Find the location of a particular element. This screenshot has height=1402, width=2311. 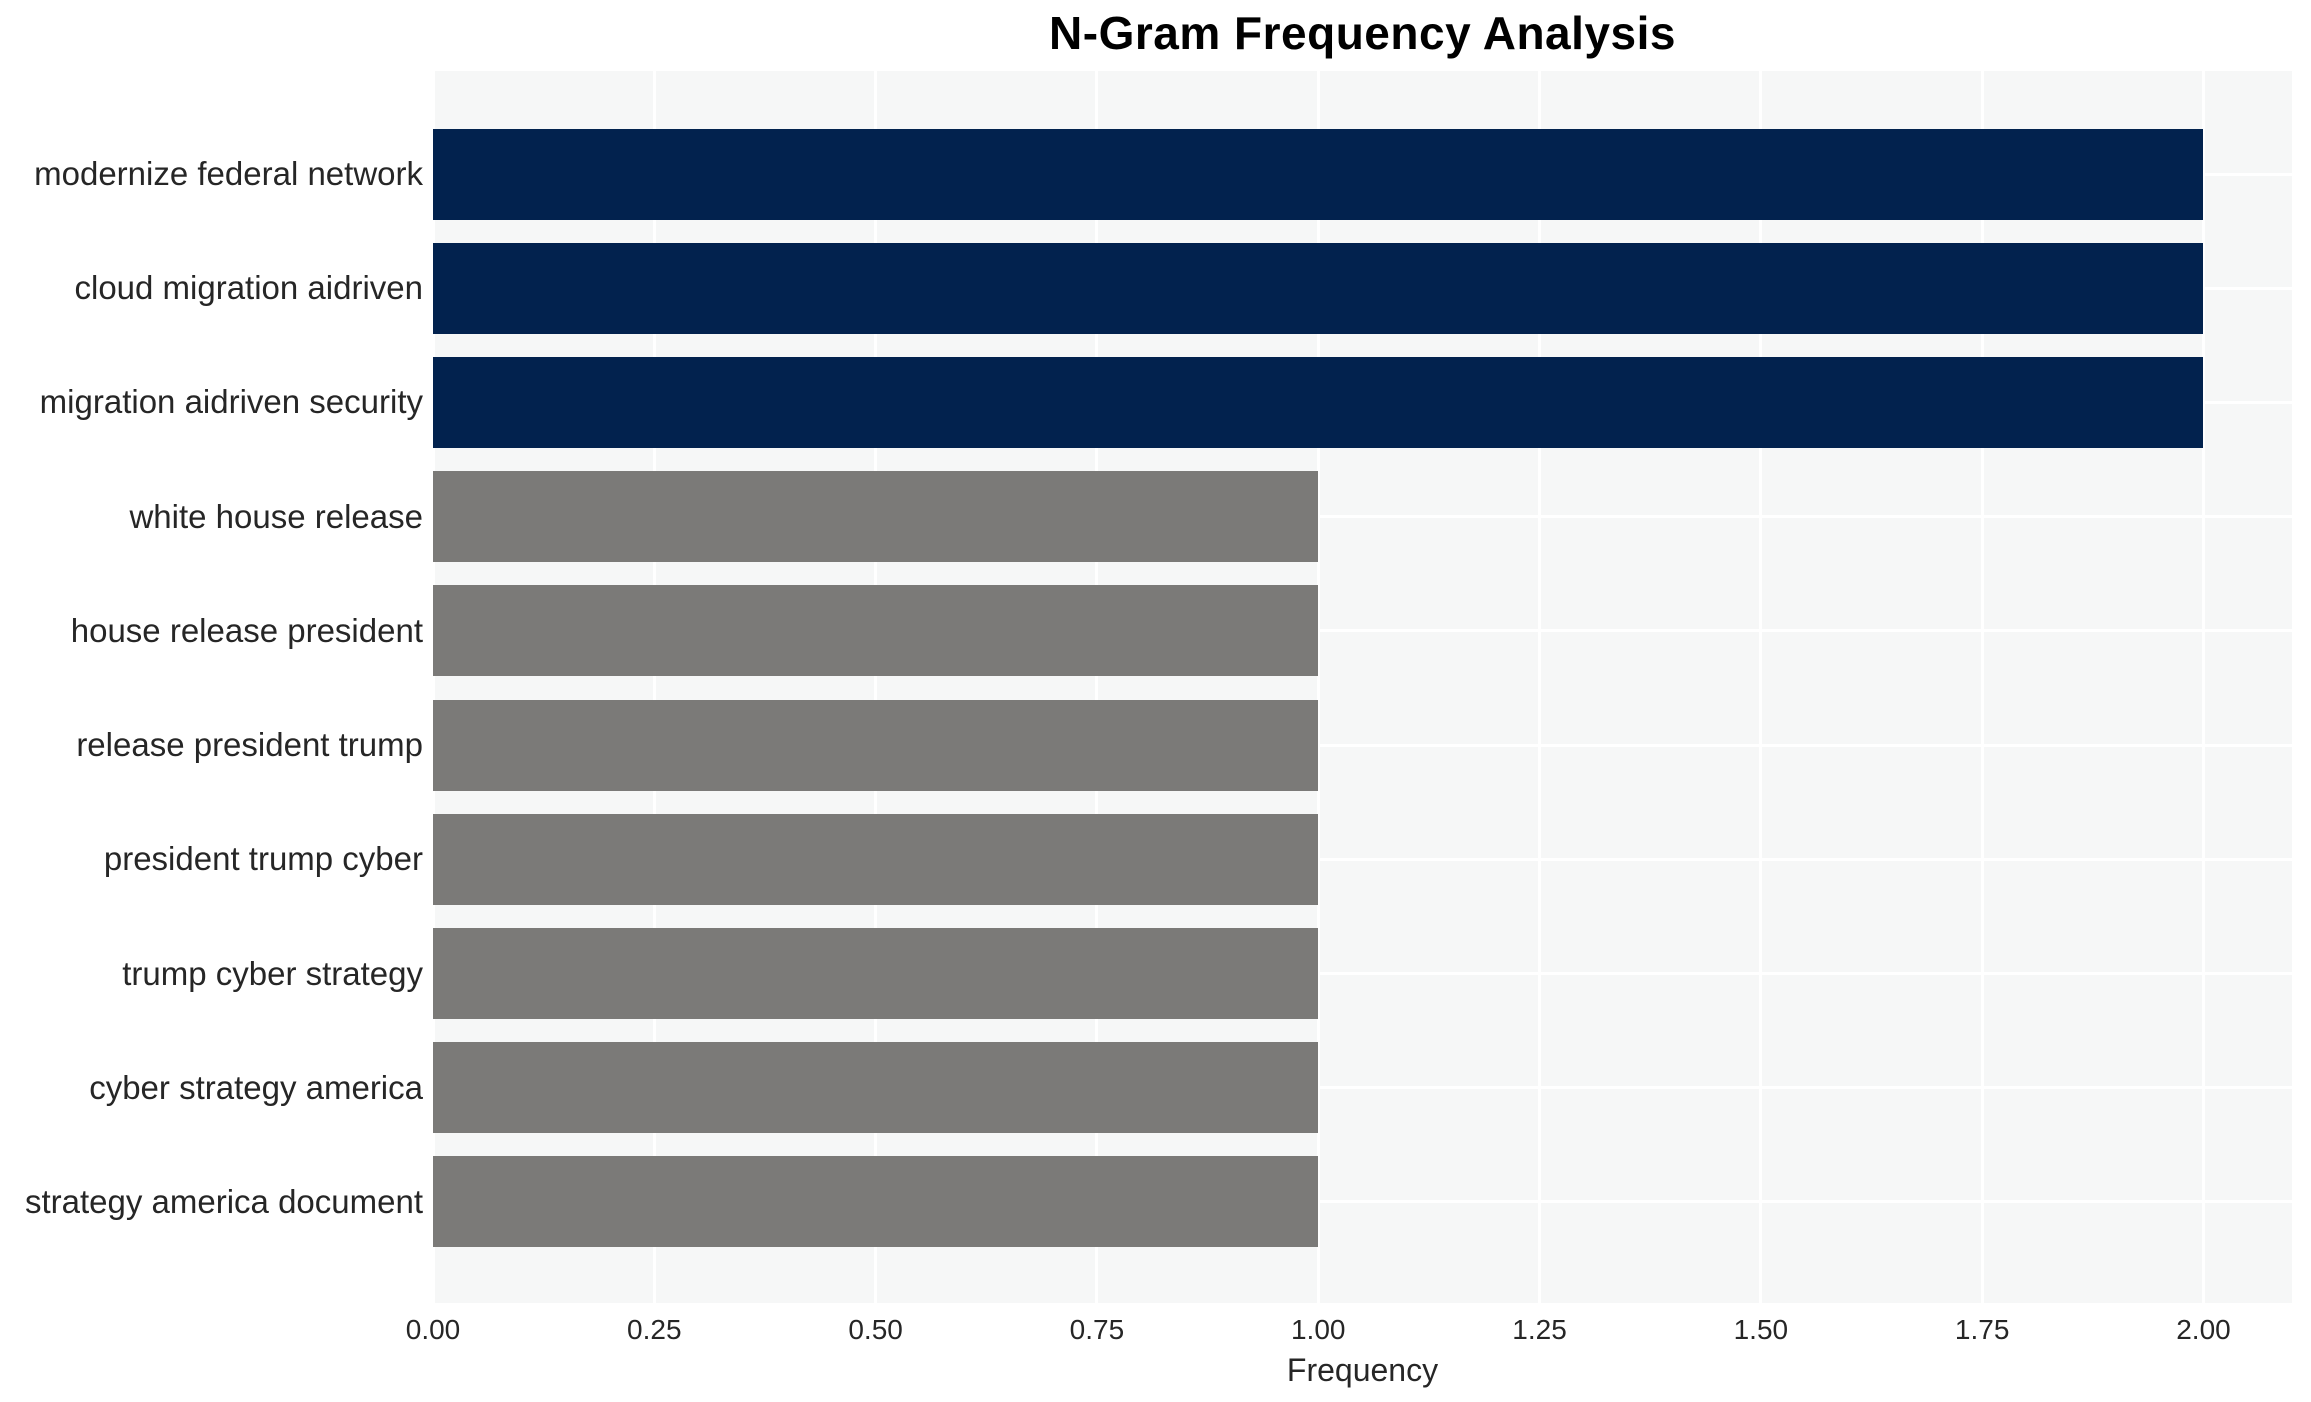

x-tick-label: 1.50 is located at coordinates (1761, 1329).